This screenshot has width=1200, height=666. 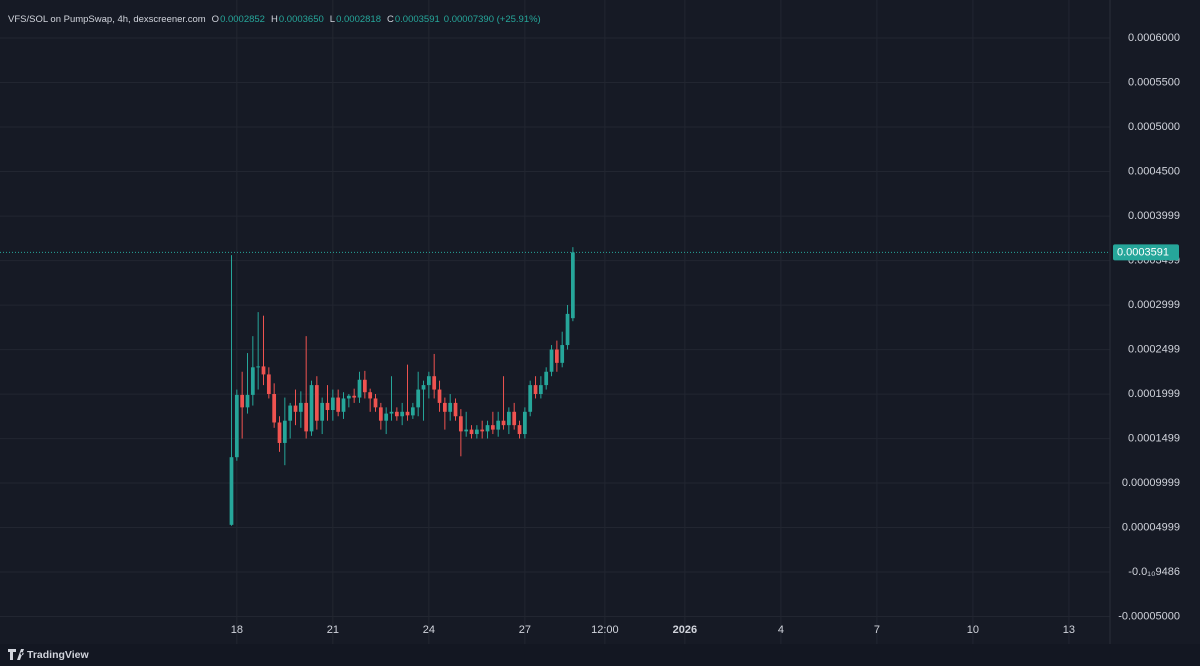 I want to click on header-key: C, so click(x=390, y=19).